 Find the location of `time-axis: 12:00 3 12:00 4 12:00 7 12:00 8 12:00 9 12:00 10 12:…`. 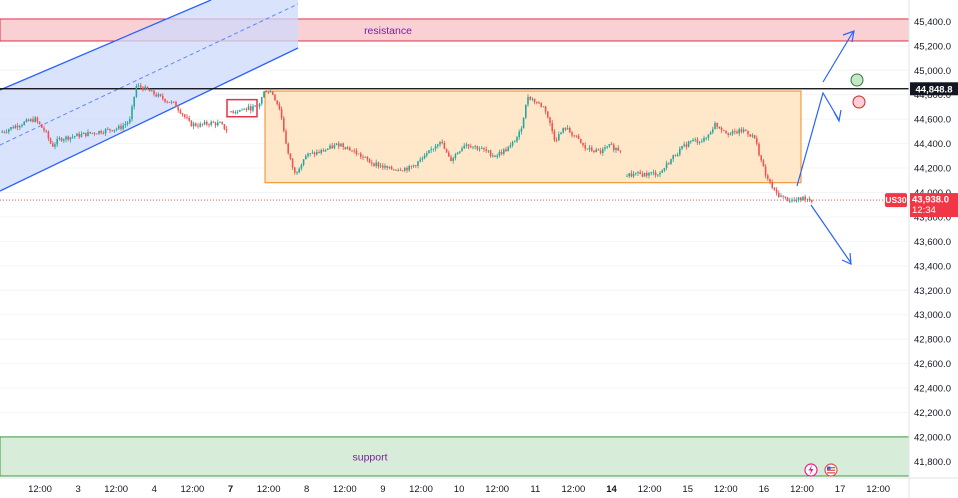

time-axis: 12:00 3 12:00 4 12:00 7 12:00 8 12:00 9 12:00 10 12:… is located at coordinates (459, 489).